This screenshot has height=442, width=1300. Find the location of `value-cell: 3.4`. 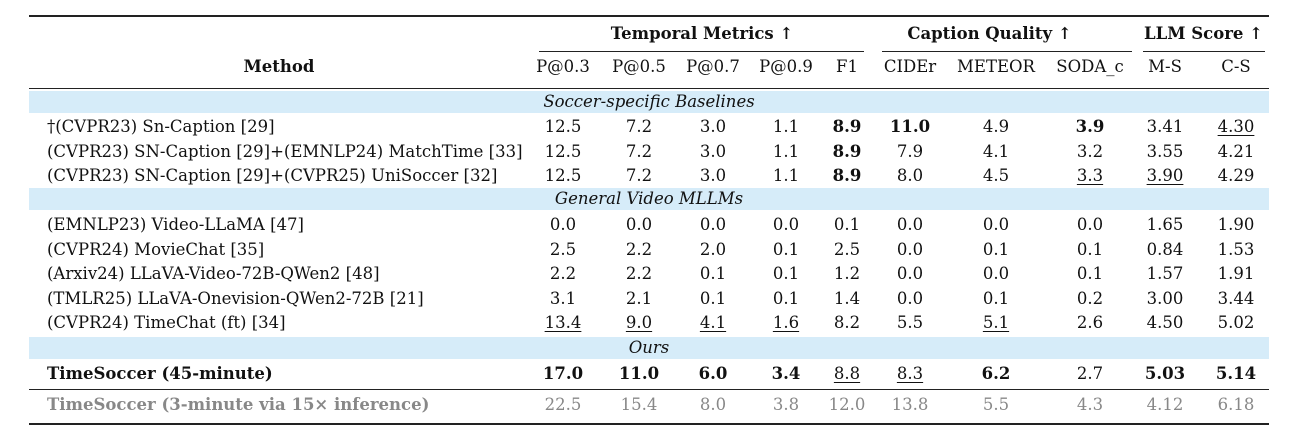

value-cell: 3.4 is located at coordinates (786, 373).